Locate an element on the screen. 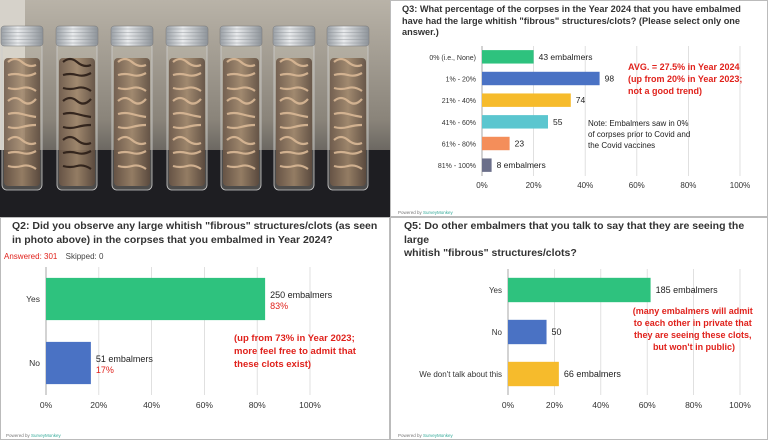  q5-brand: Powered by SurveyMonkey is located at coordinates (425, 435).